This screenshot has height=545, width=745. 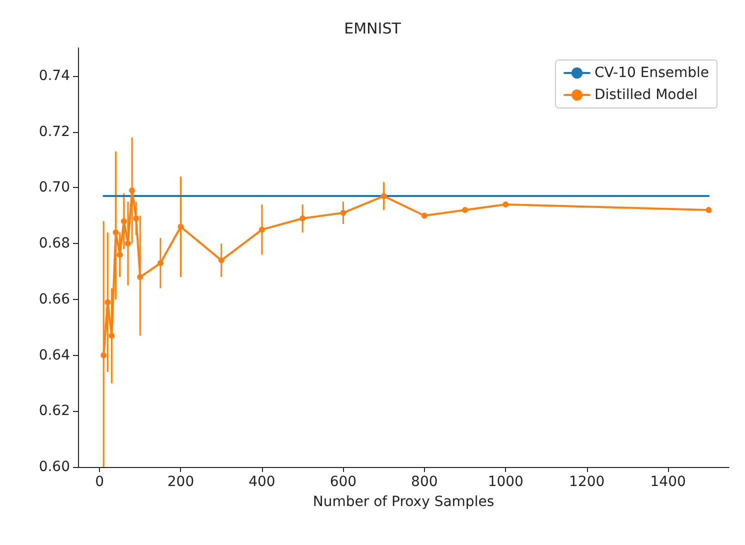 I want to click on y-tick-label: 0.64, so click(x=54, y=355).